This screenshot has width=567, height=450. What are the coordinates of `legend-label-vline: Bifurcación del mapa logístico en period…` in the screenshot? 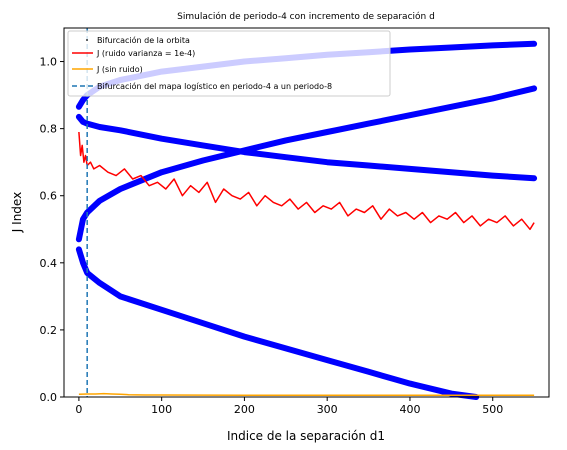 It's located at (214, 86).